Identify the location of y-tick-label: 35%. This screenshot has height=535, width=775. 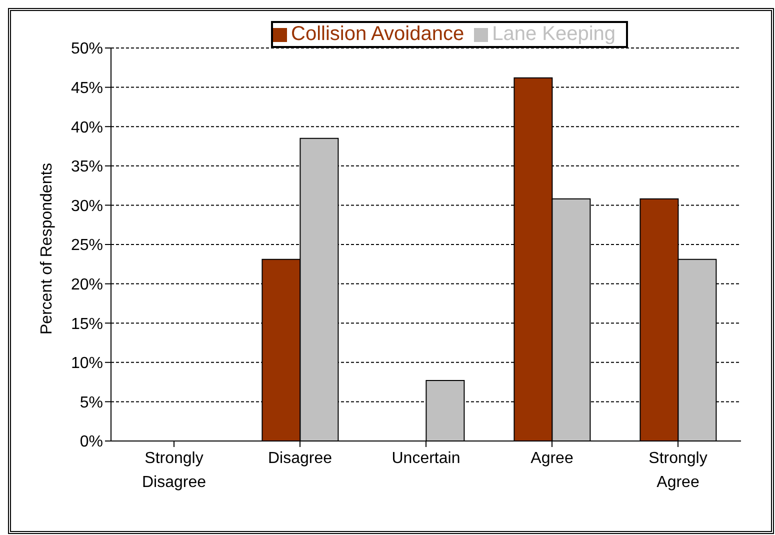
(86, 167).